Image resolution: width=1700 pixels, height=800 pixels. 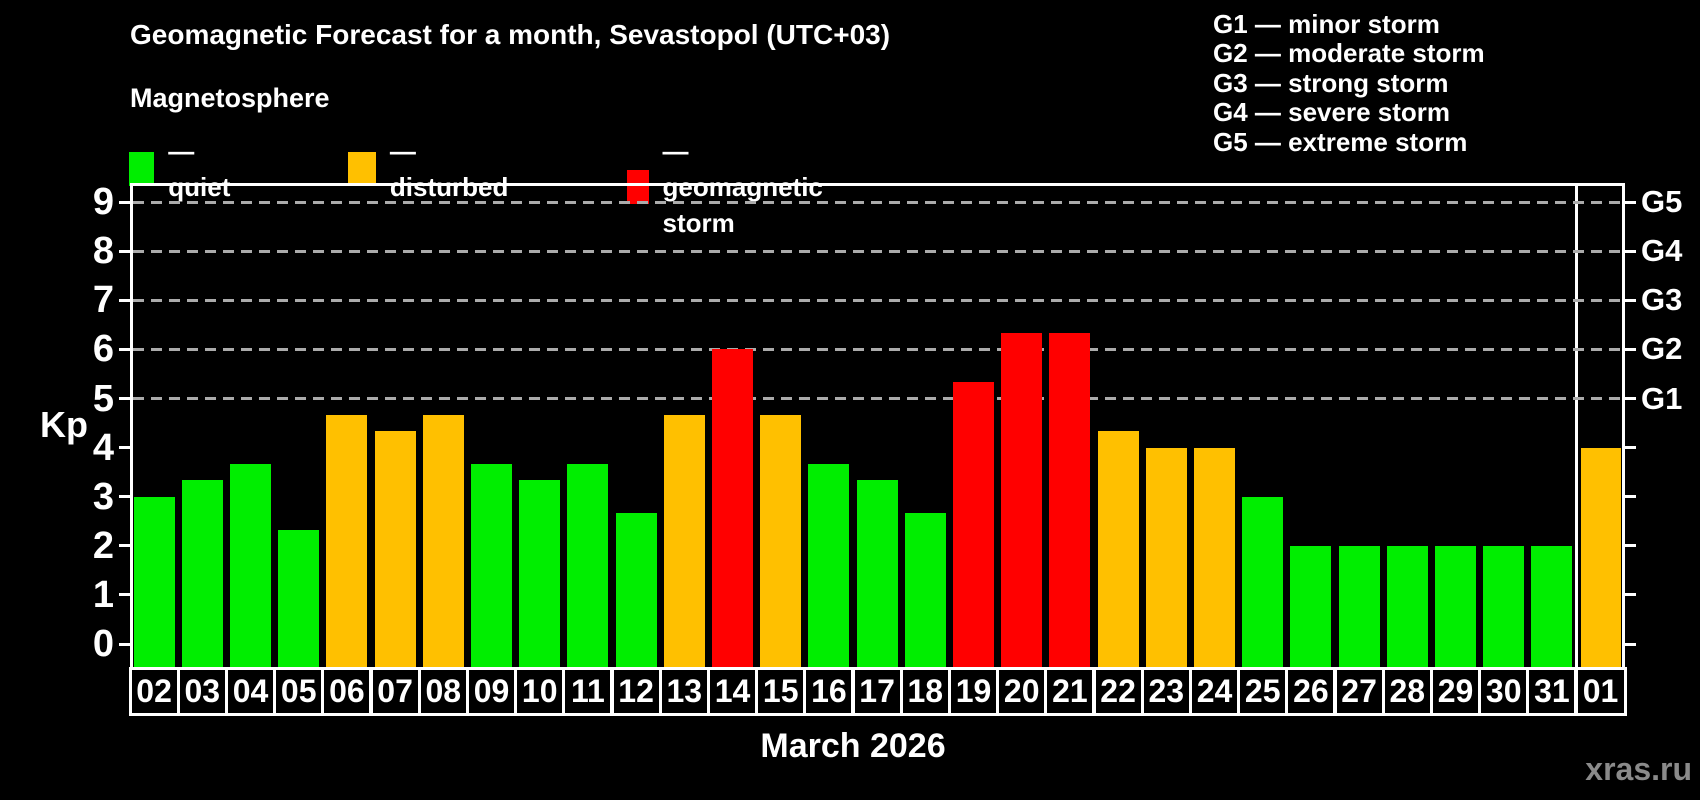 What do you see at coordinates (588, 691) in the screenshot?
I see `day-label-box: 11` at bounding box center [588, 691].